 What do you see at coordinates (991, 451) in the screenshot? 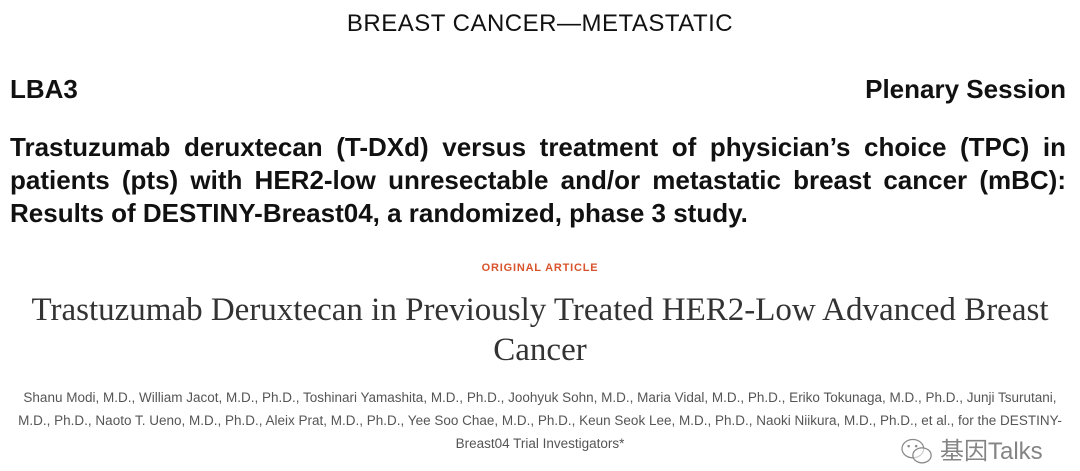
I see `watermark-text: 基因Talks` at bounding box center [991, 451].